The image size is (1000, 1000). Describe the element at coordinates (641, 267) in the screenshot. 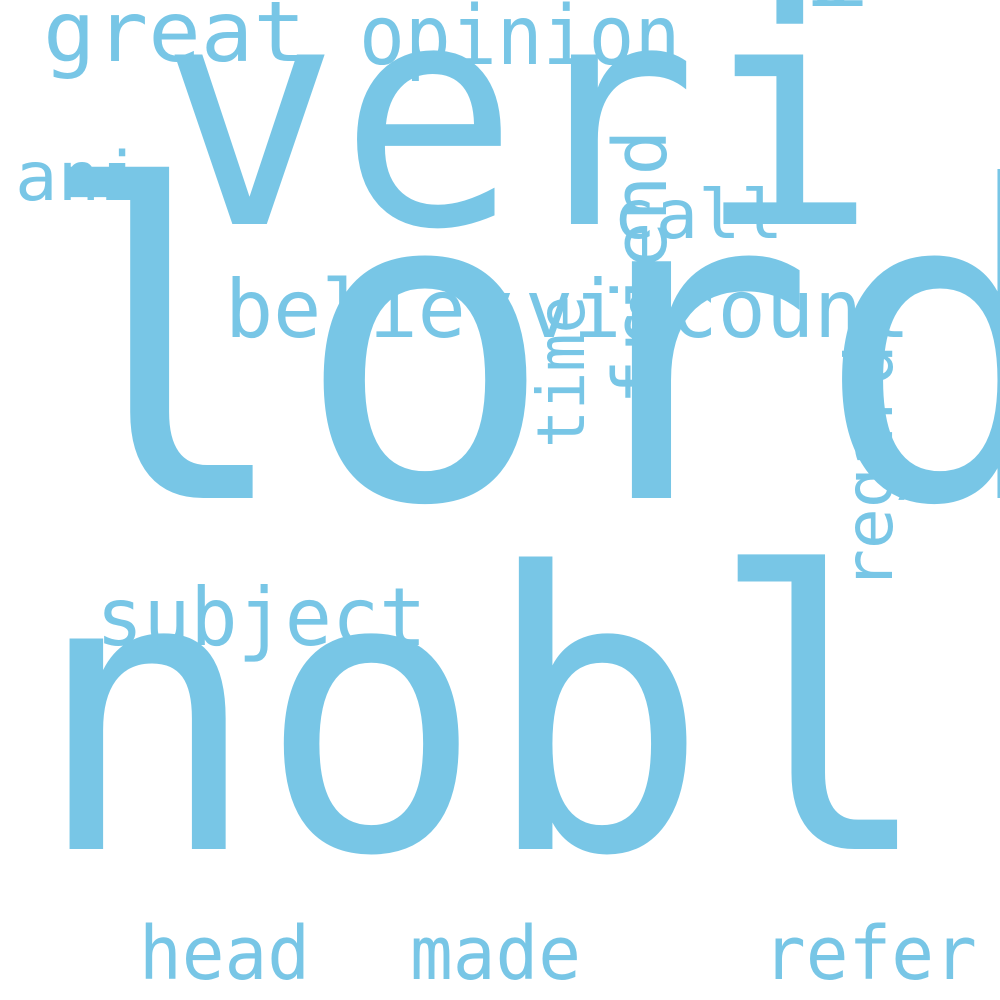

I see `word-friend: friend` at that location.